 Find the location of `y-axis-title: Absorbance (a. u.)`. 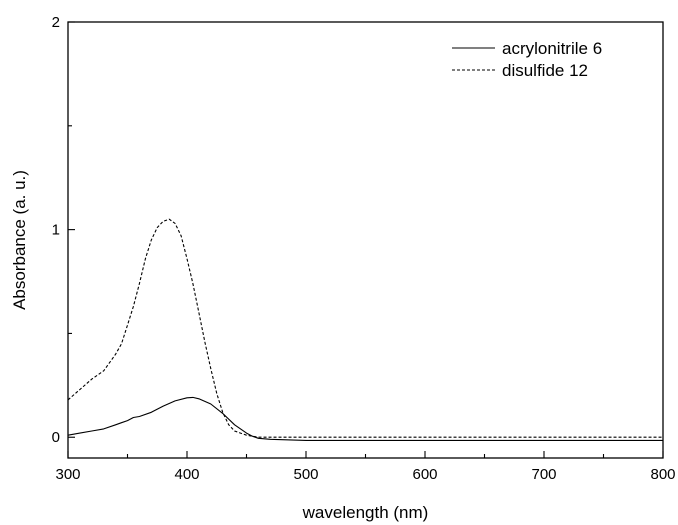

y-axis-title: Absorbance (a. u.) is located at coordinates (19, 240).